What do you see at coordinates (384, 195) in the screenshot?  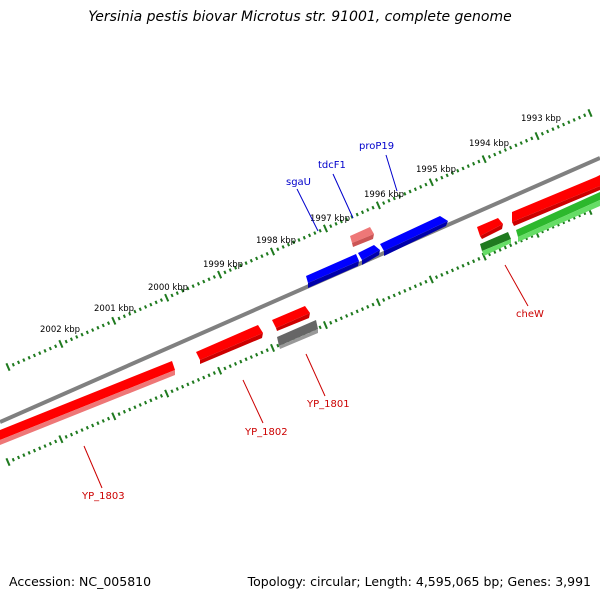 I see `kbp-label: 1996 kbp` at bounding box center [384, 195].